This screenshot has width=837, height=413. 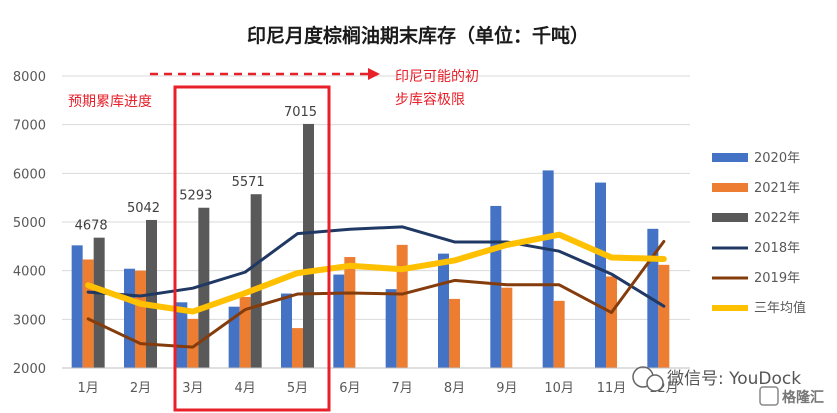 What do you see at coordinates (265, 74) in the screenshot?
I see `range-arrow` at bounding box center [265, 74].